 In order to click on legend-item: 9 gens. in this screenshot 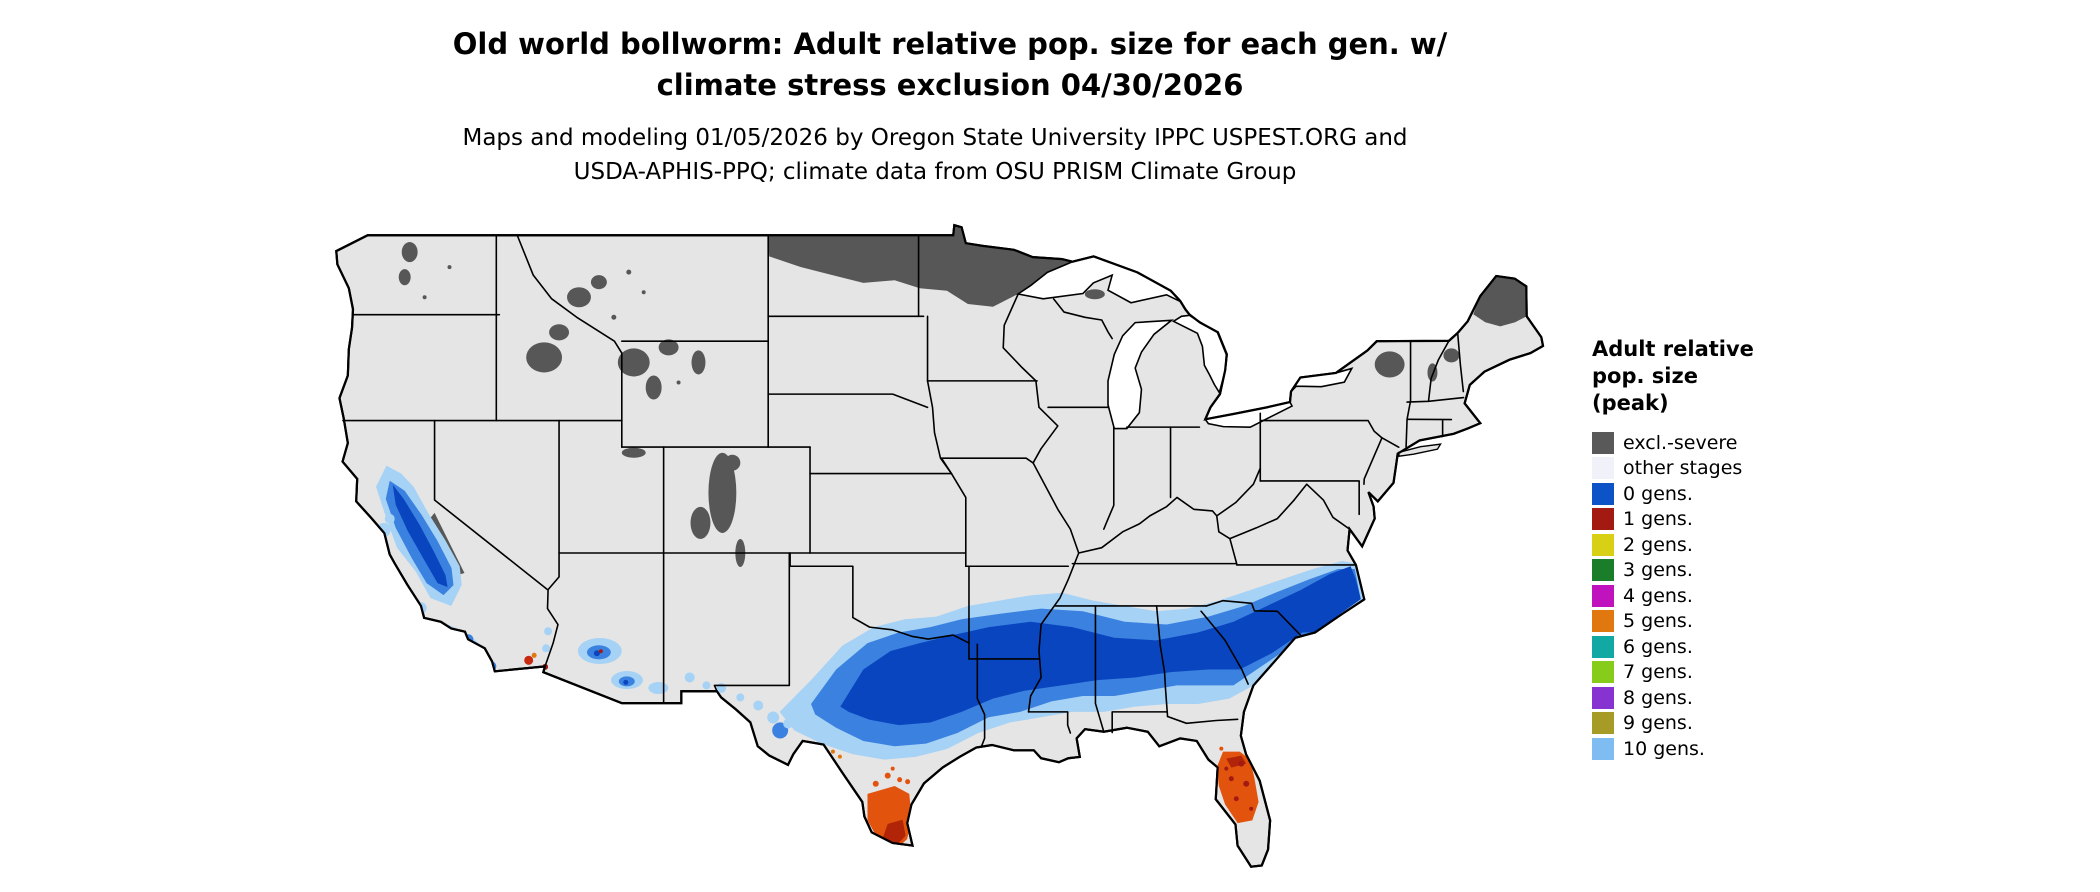, I will do `click(1742, 724)`.